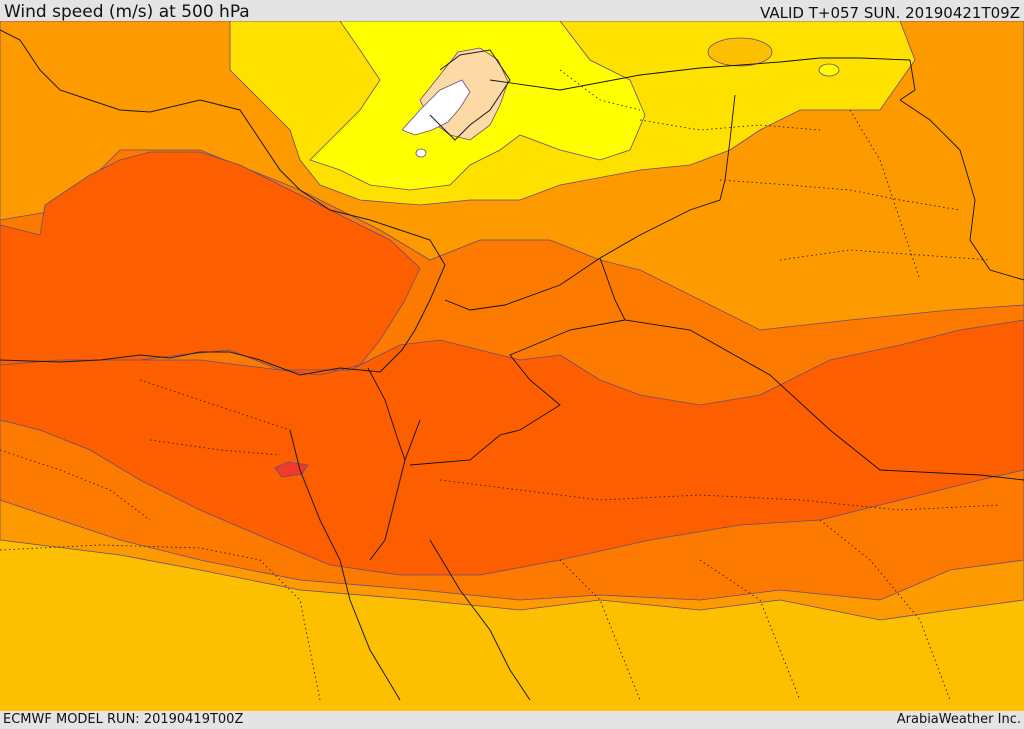 This screenshot has height=729, width=1024. Describe the element at coordinates (291, 469) in the screenshot. I see `shade-peak` at that location.